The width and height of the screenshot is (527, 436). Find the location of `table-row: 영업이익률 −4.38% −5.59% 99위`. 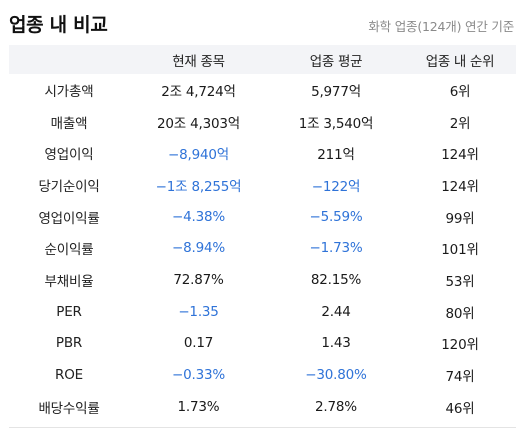

table-row: 영업이익률 −4.38% −5.59% 99위 is located at coordinates (262, 217).